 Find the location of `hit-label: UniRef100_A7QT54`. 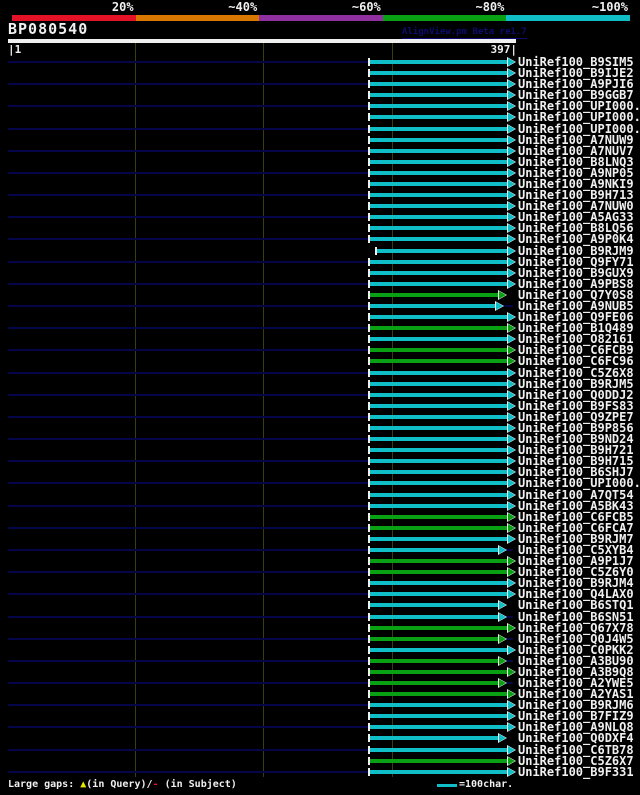

hit-label: UniRef100_A7QT54 is located at coordinates (576, 495).